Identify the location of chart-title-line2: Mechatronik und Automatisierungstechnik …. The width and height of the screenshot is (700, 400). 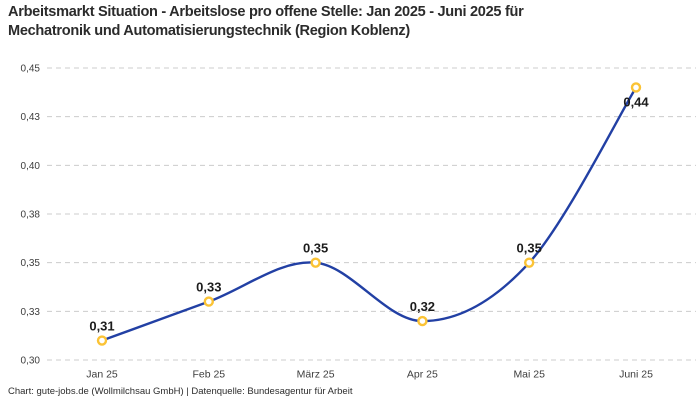
(209, 30).